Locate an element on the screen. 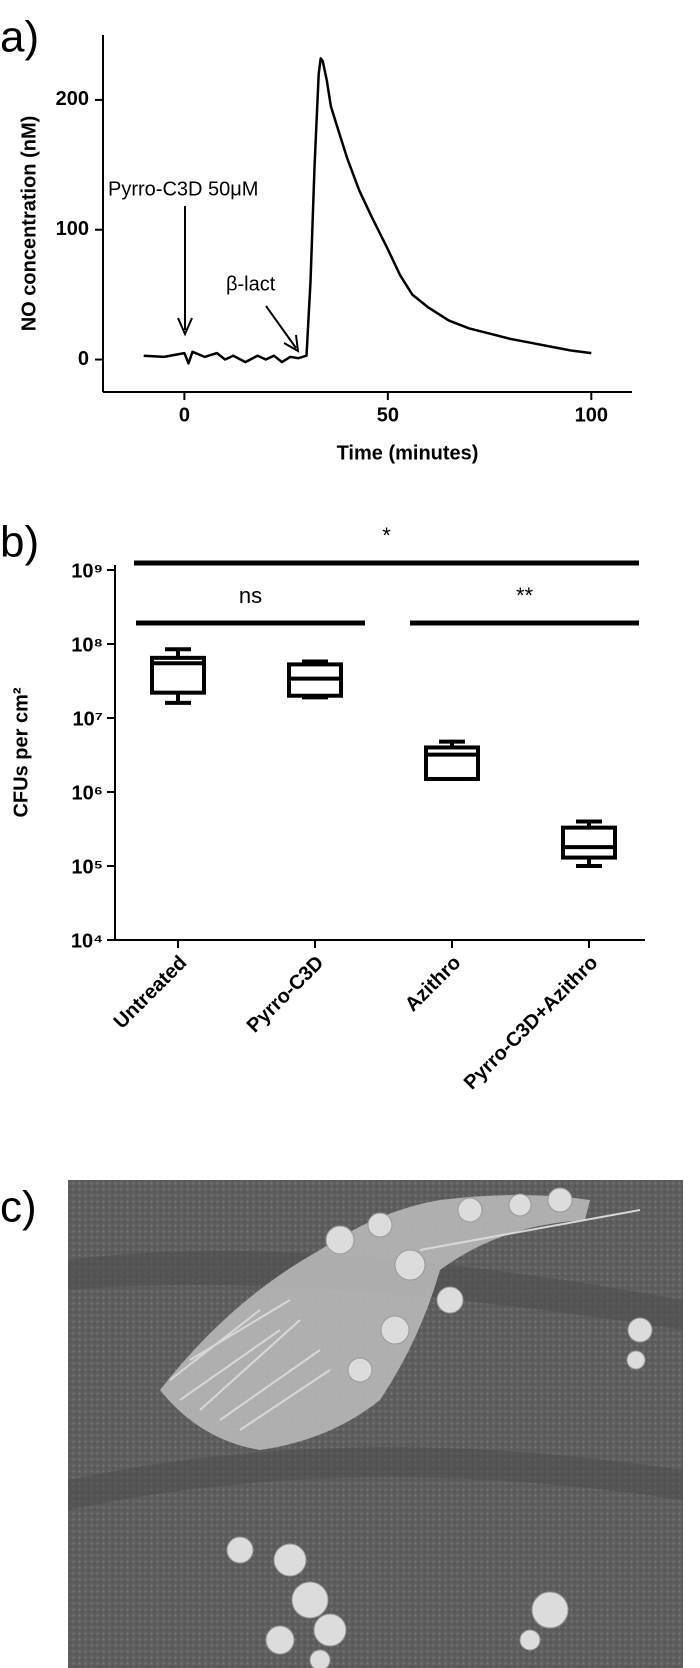 The width and height of the screenshot is (700, 1668). data-line is located at coordinates (367, 211).